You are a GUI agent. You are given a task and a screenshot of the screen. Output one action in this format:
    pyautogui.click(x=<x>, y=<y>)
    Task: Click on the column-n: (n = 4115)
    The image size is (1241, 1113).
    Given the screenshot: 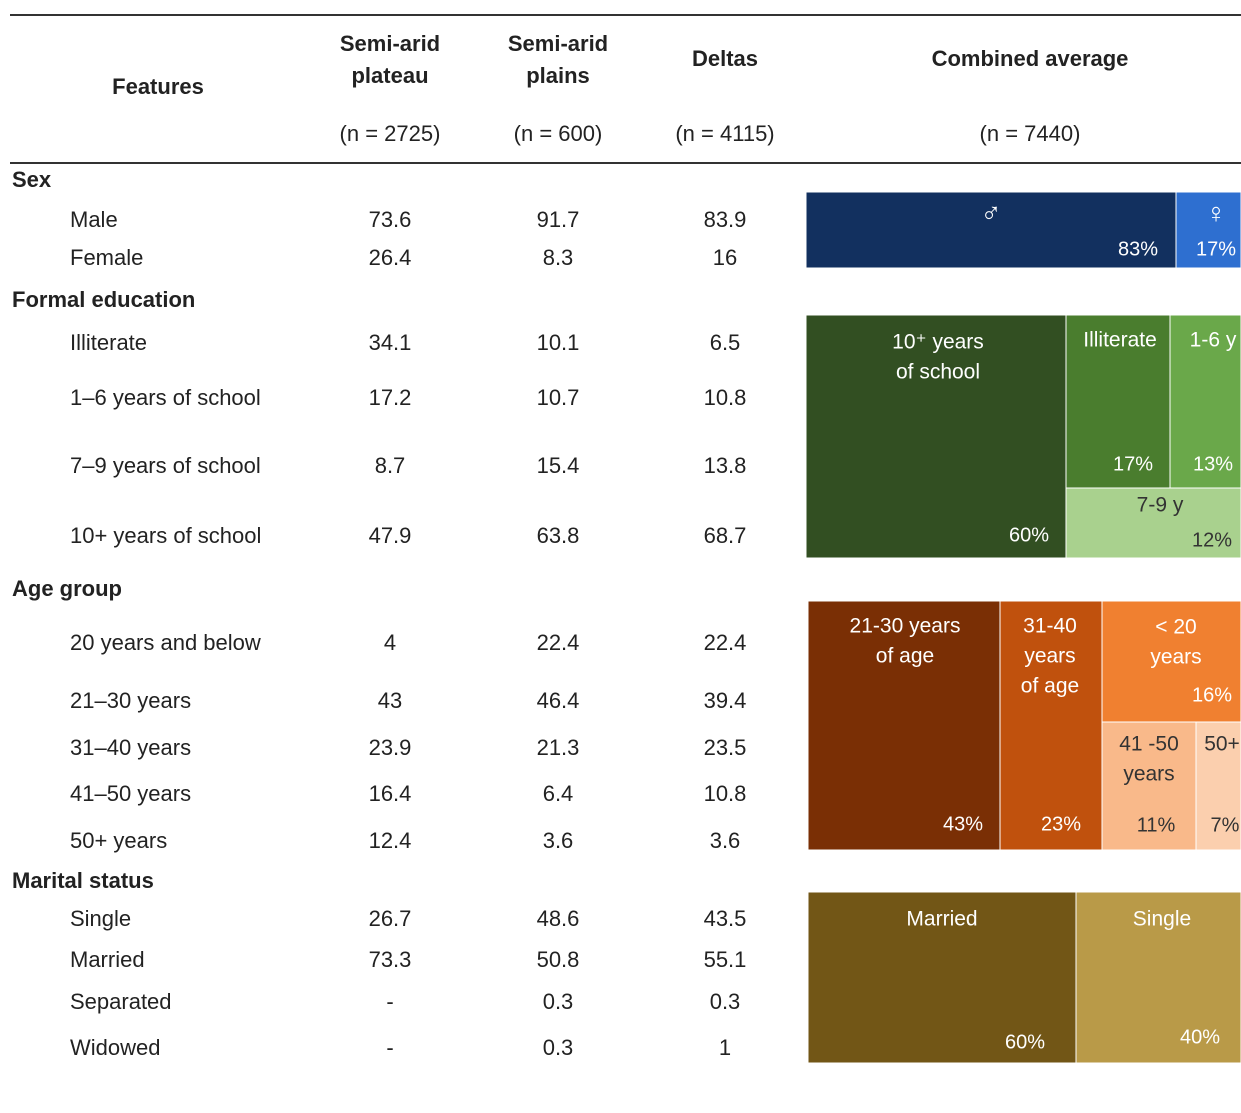 What is the action you would take?
    pyautogui.click(x=724, y=133)
    